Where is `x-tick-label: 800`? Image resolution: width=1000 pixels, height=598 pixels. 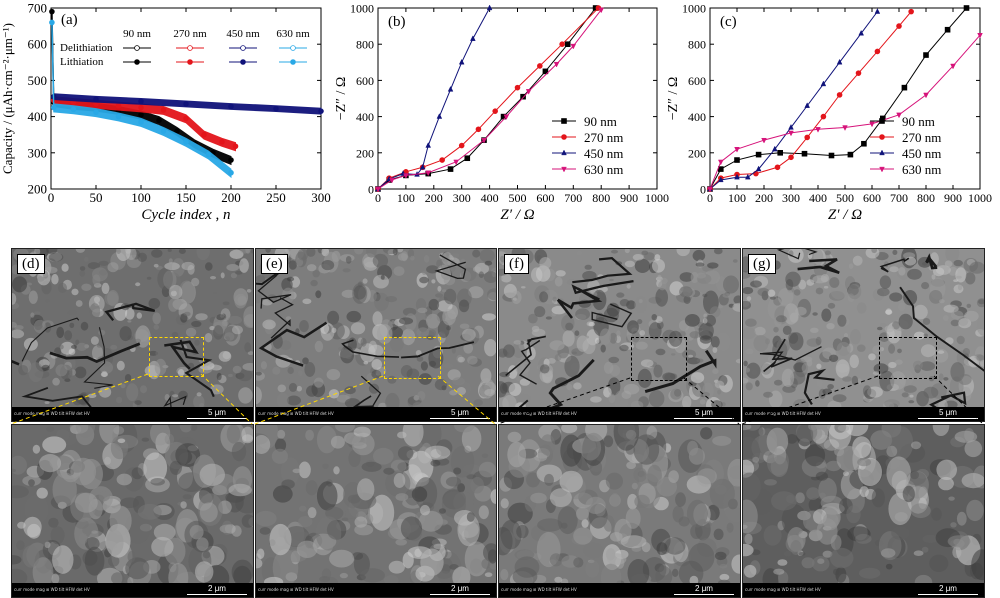
x-tick-label: 800 is located at coordinates (926, 198).